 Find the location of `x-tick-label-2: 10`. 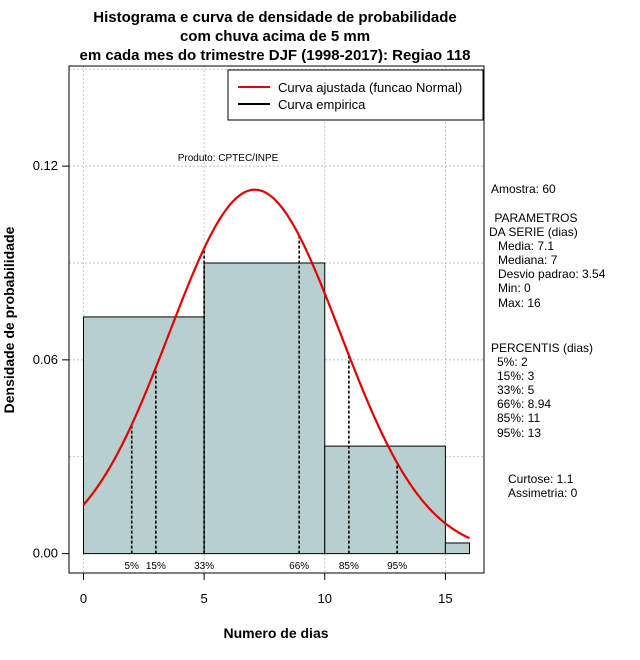

x-tick-label-2: 10 is located at coordinates (325, 598).